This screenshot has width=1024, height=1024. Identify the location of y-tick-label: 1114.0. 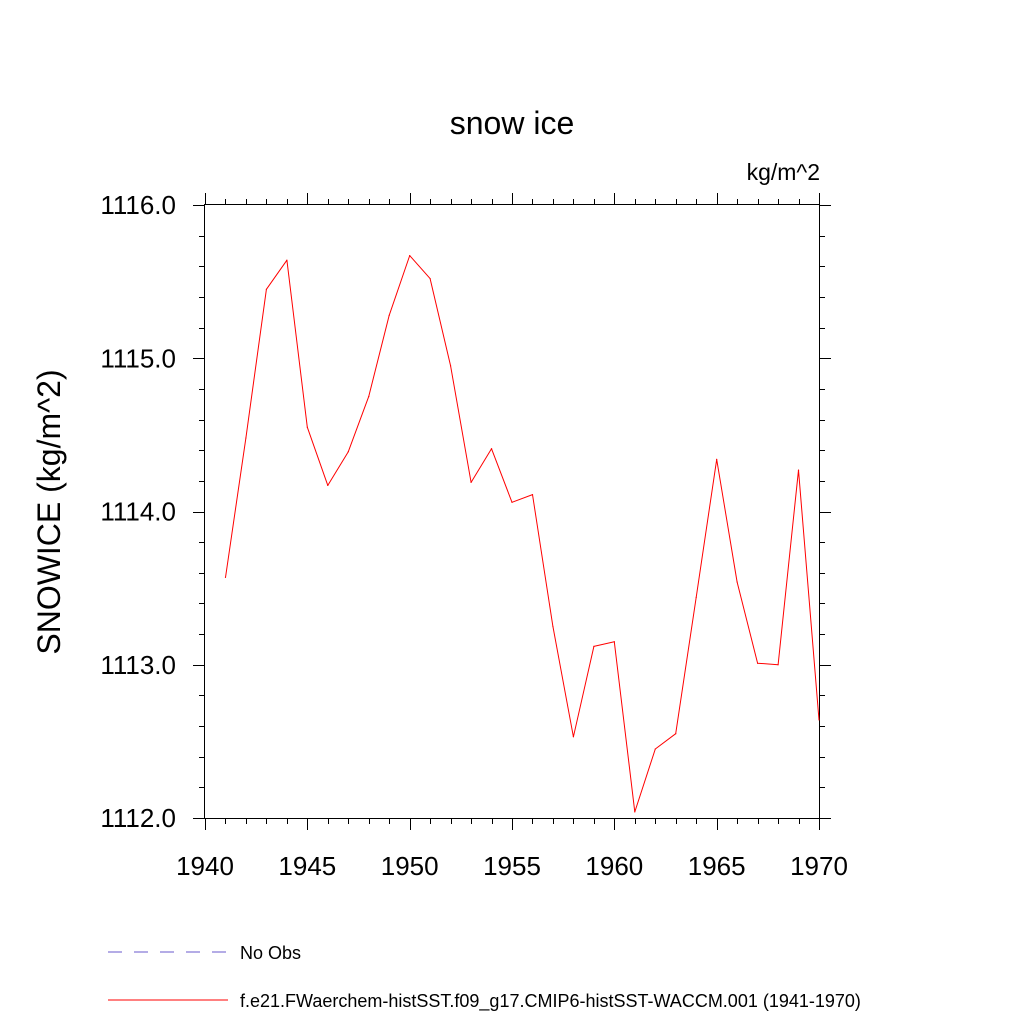
(138, 512).